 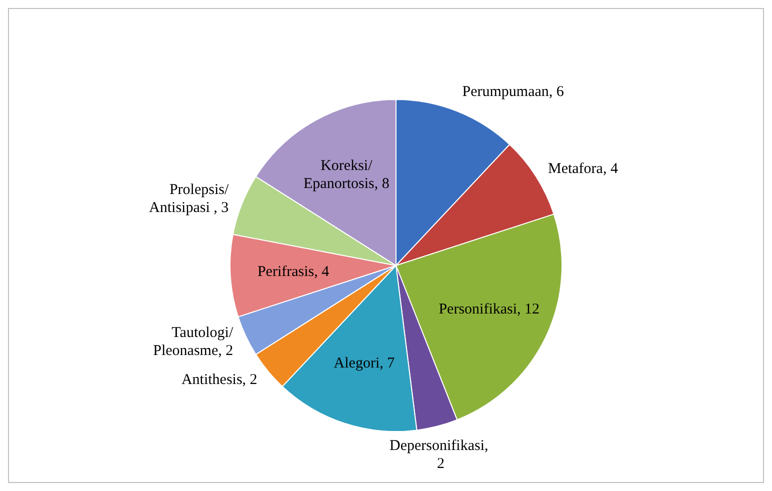 What do you see at coordinates (441, 455) in the screenshot?
I see `slice-label: Depersonifikasi, 2` at bounding box center [441, 455].